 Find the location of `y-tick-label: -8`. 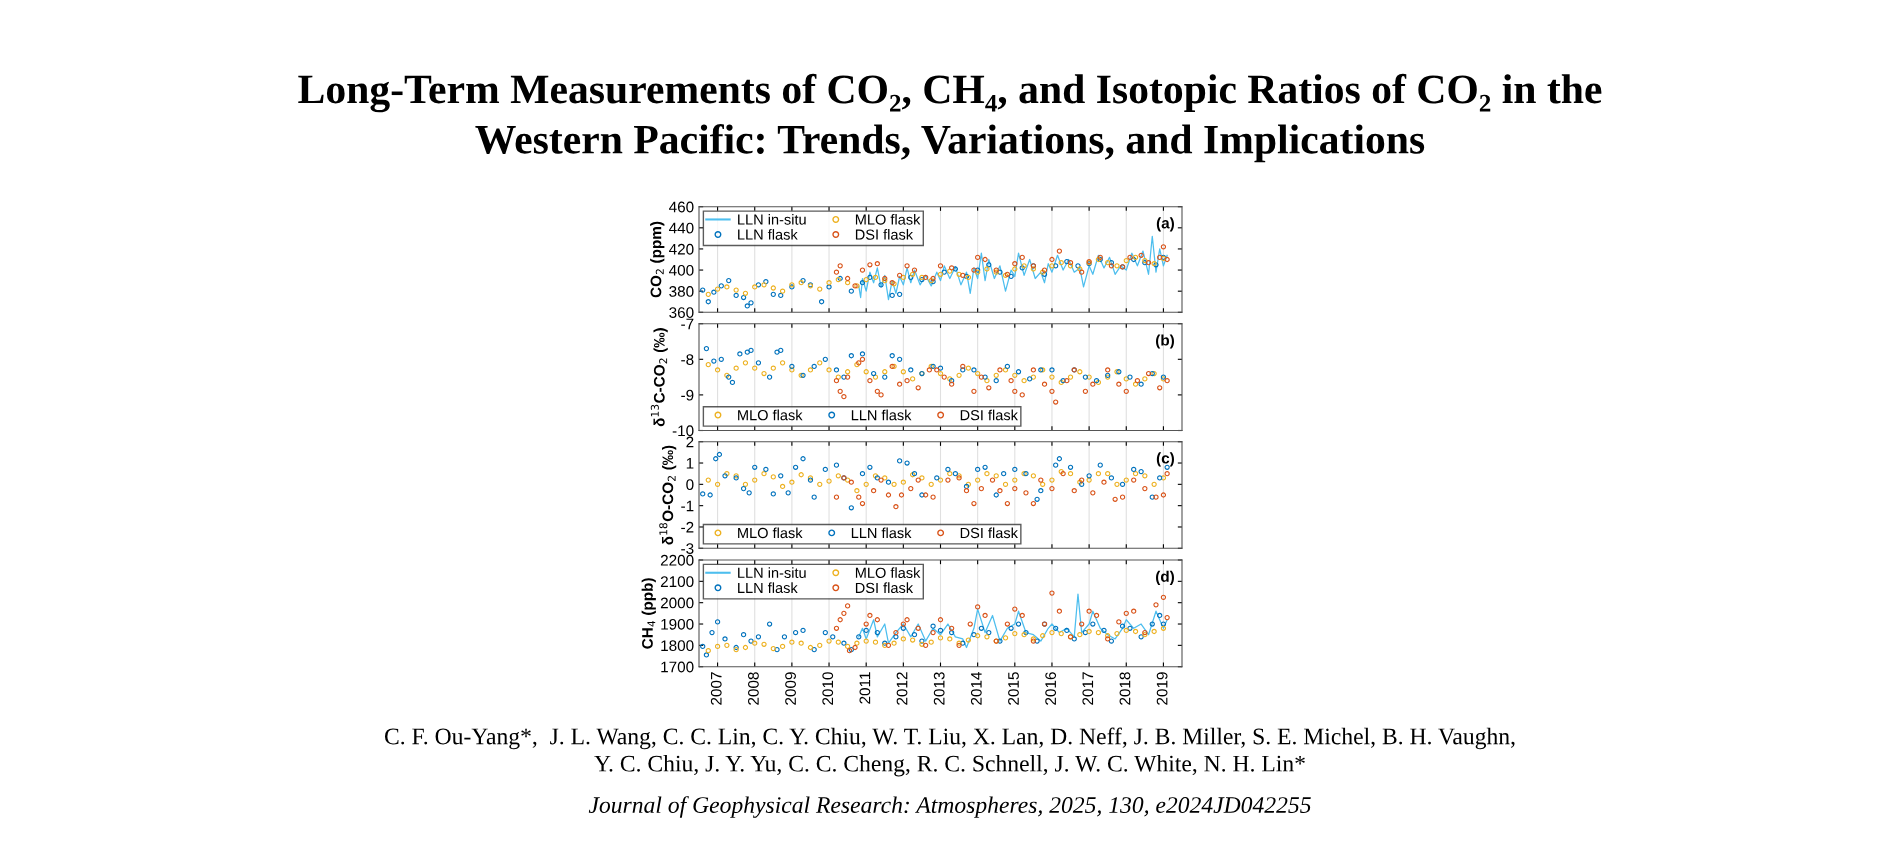

y-tick-label: -8 is located at coordinates (687, 359).